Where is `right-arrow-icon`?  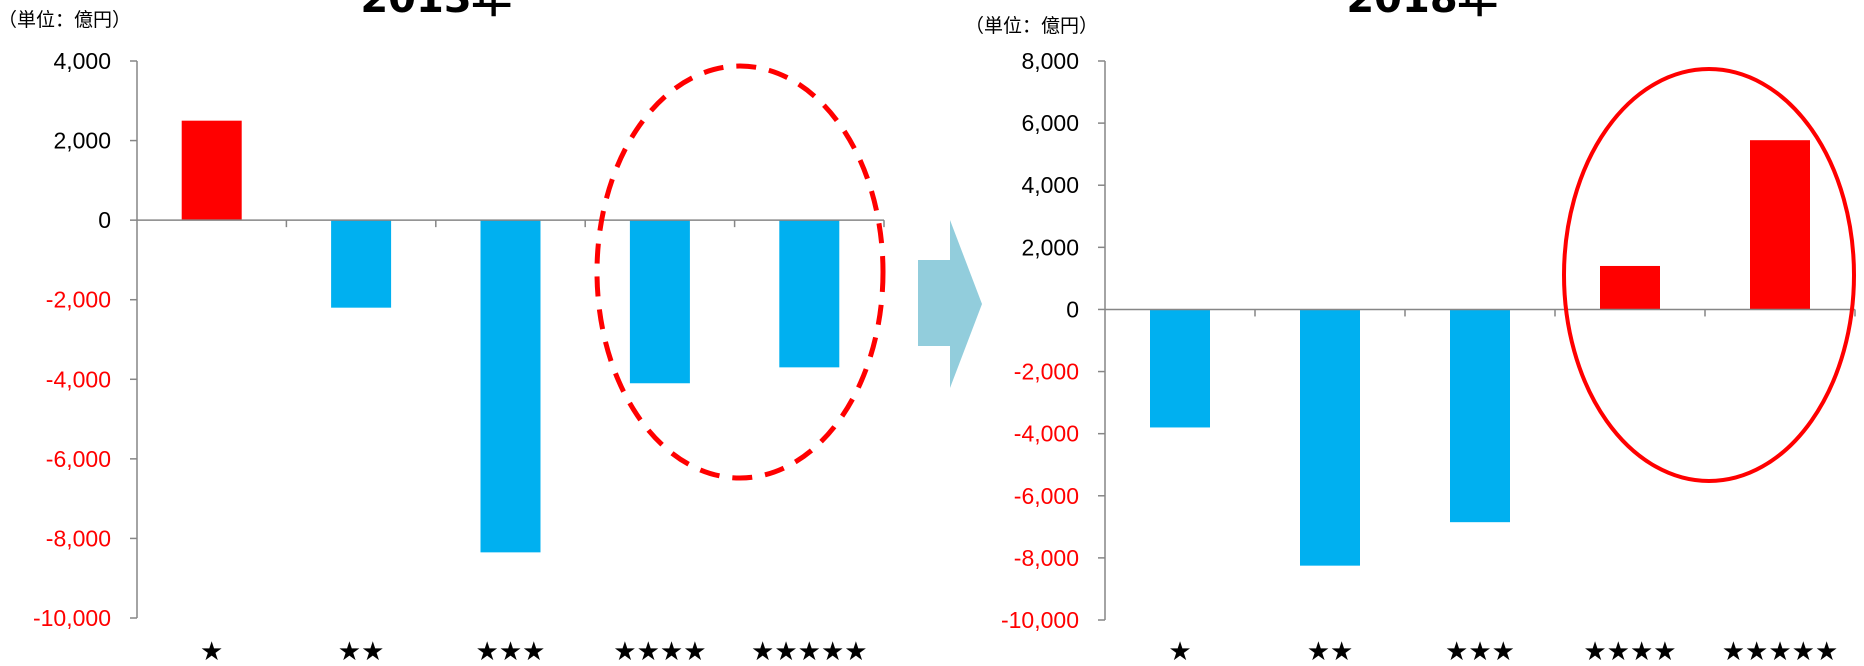 right-arrow-icon is located at coordinates (950, 304).